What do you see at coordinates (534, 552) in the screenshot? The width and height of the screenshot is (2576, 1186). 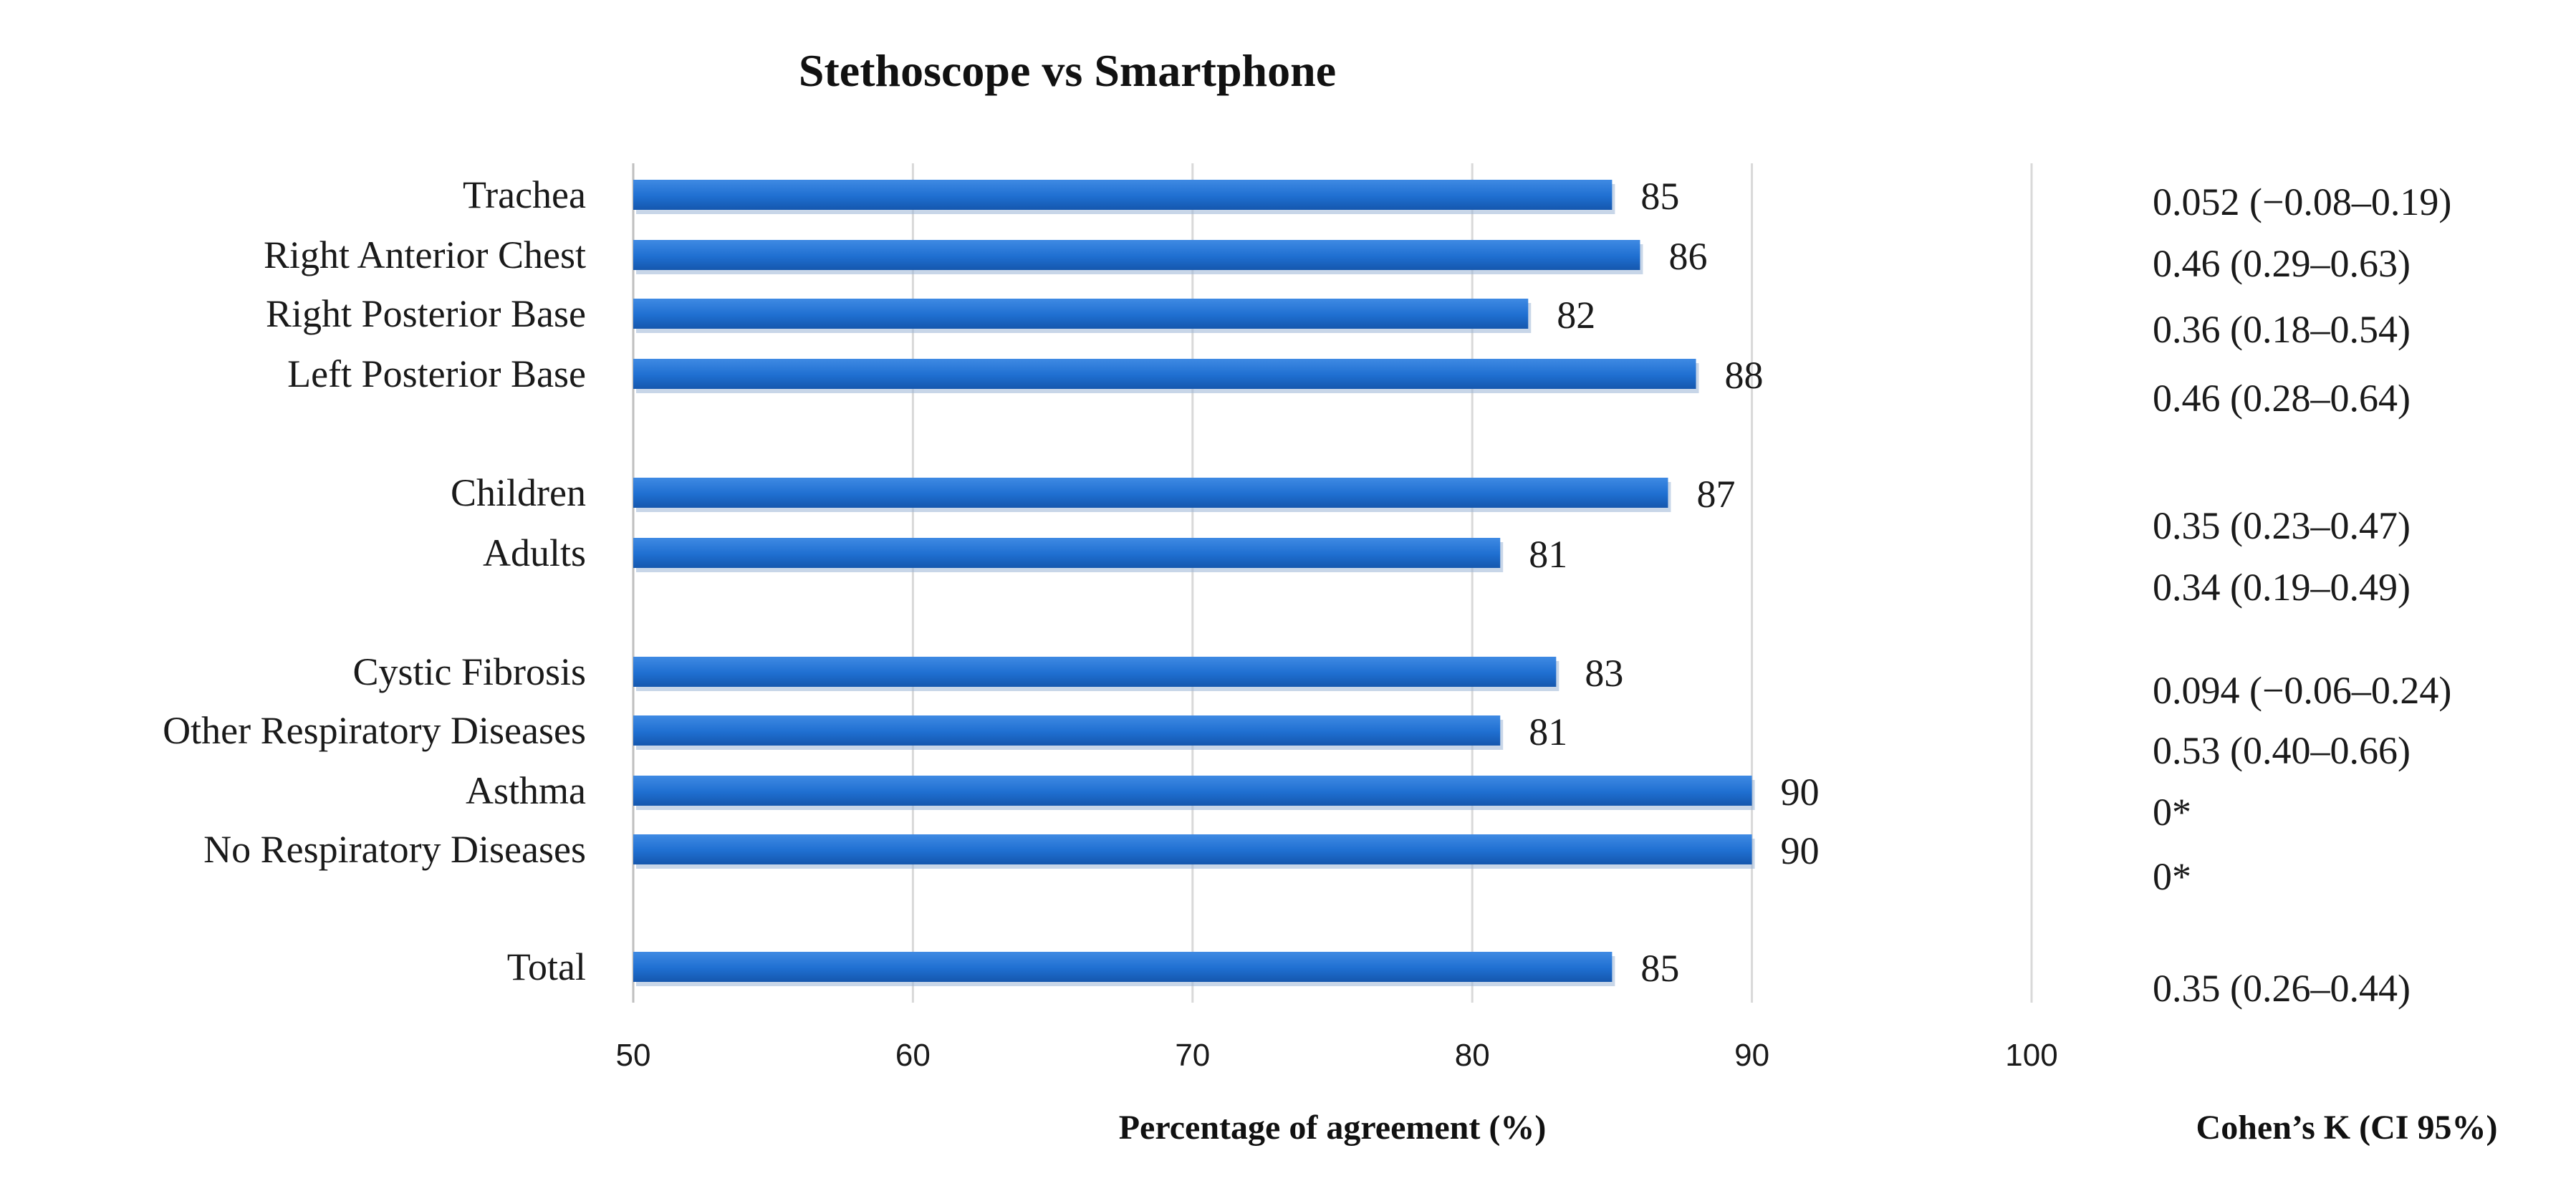 I see `category-label: Adults` at bounding box center [534, 552].